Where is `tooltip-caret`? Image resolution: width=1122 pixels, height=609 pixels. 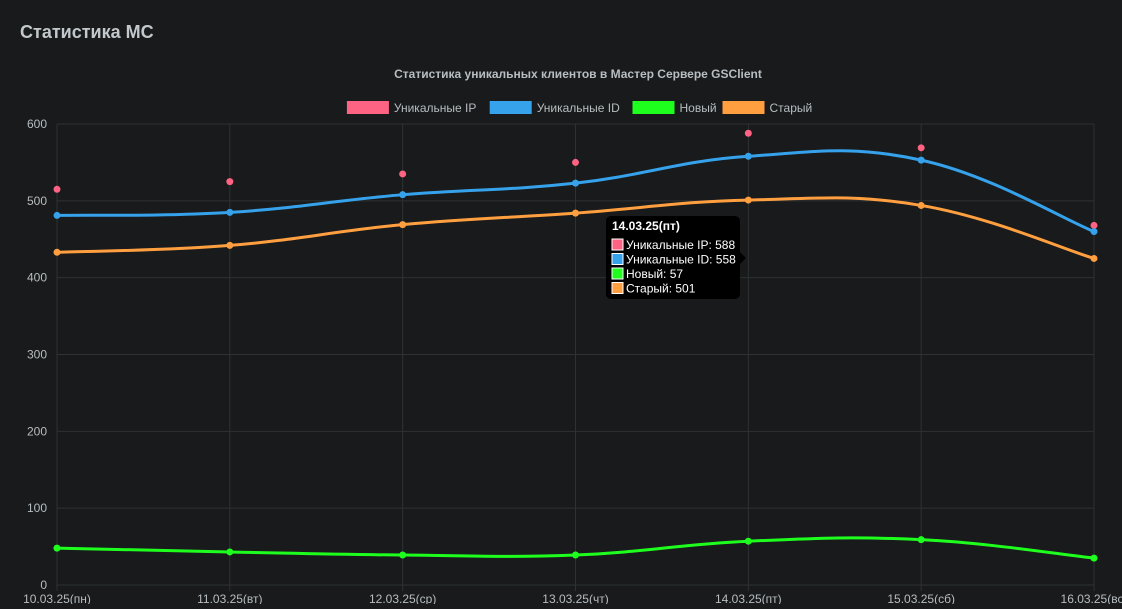
tooltip-caret is located at coordinates (743, 258).